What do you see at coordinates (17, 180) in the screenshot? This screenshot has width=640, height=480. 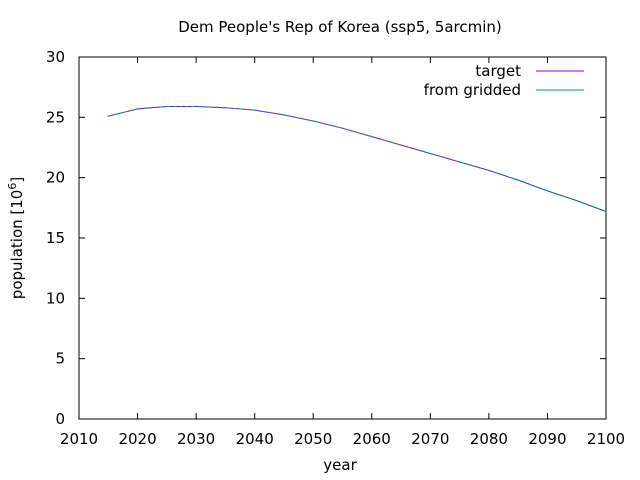 I see `y-axis-label-suffix: ]` at bounding box center [17, 180].